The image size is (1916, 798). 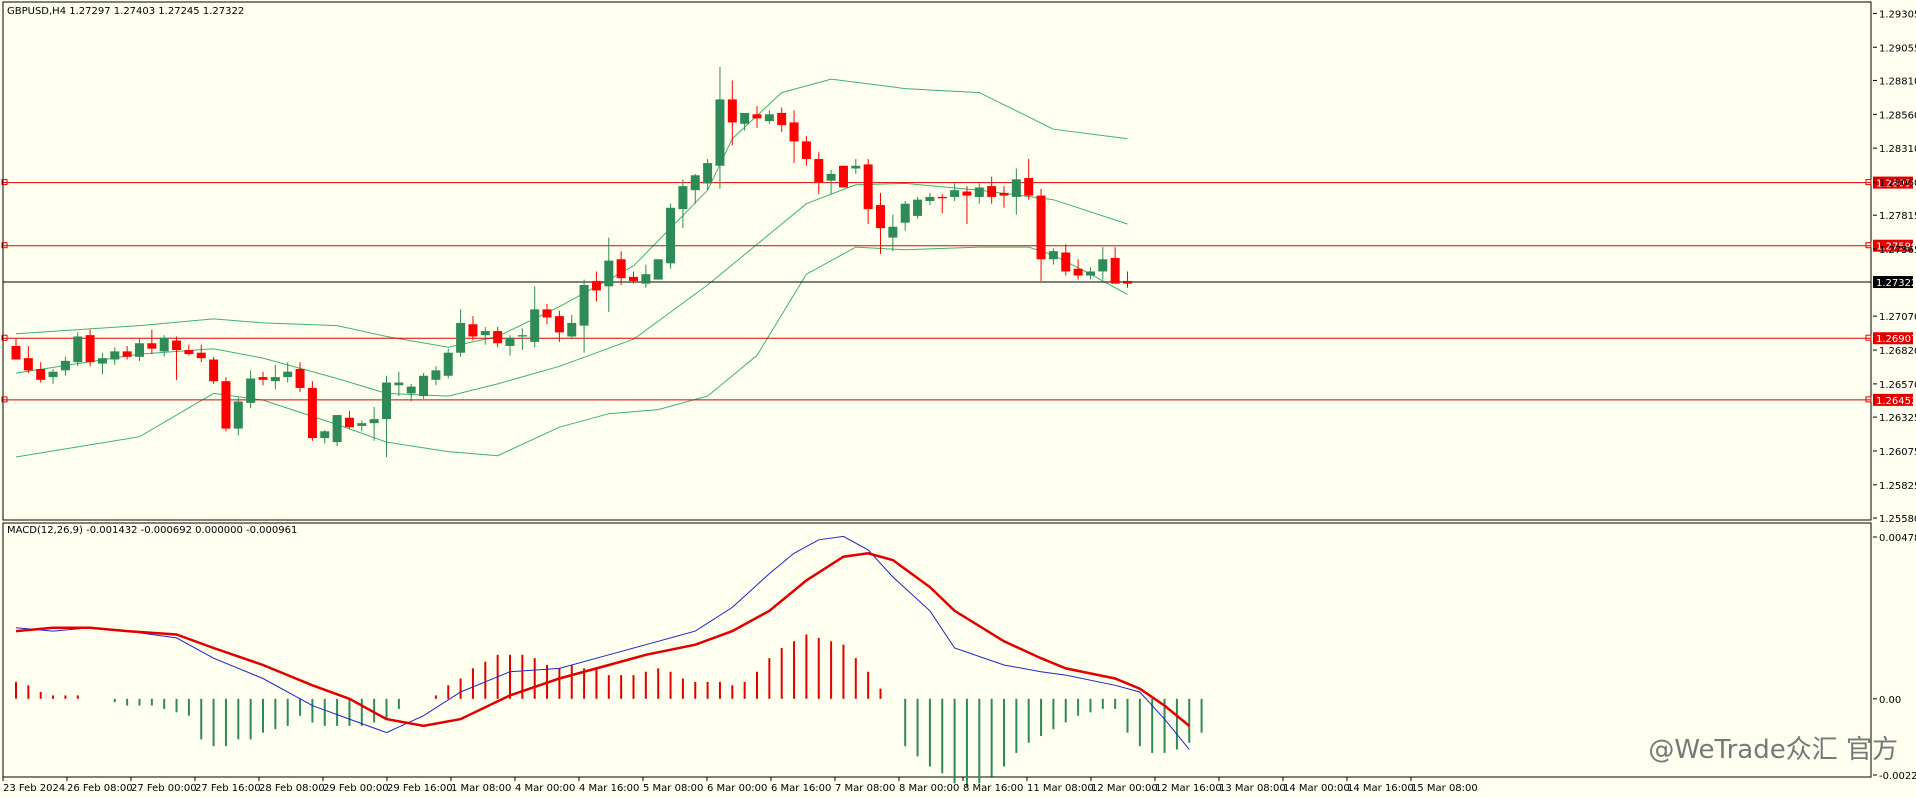 What do you see at coordinates (1897, 48) in the screenshot?
I see `price-tick-label: 1.29055` at bounding box center [1897, 48].